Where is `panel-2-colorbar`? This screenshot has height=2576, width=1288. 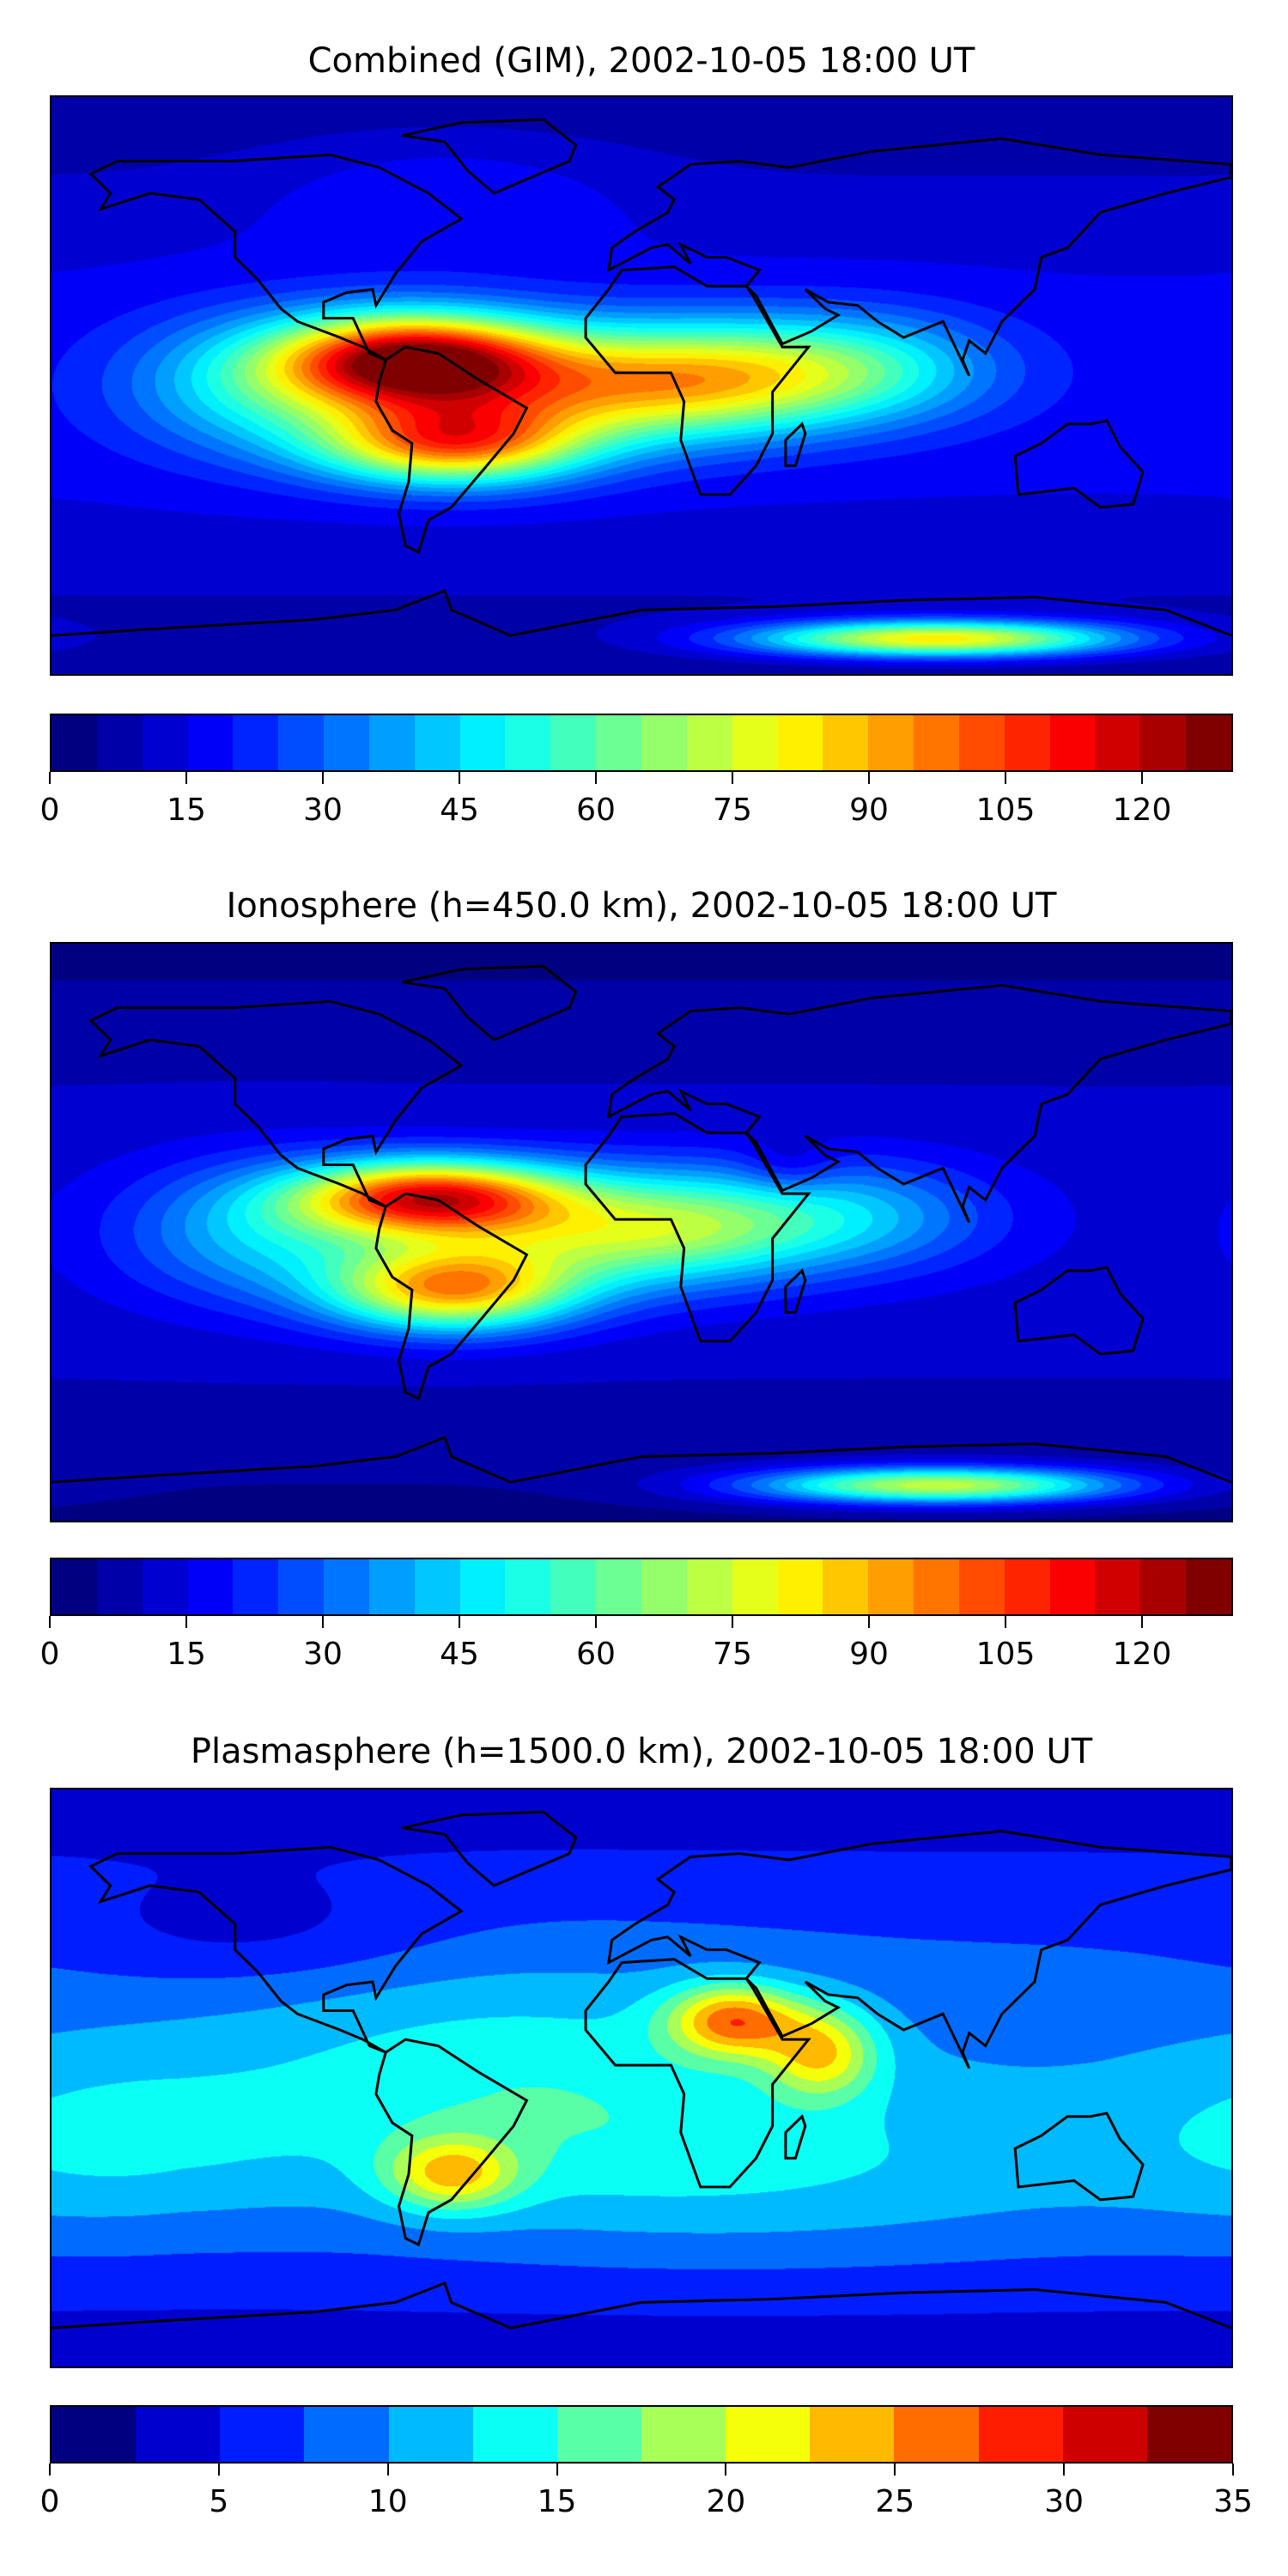 panel-2-colorbar is located at coordinates (641, 1587).